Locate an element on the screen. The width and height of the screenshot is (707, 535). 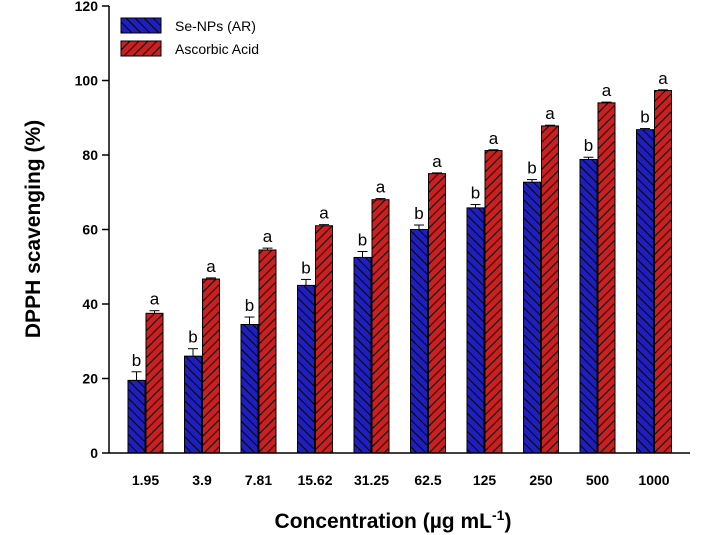
x-tick-label: 500 is located at coordinates (598, 480).